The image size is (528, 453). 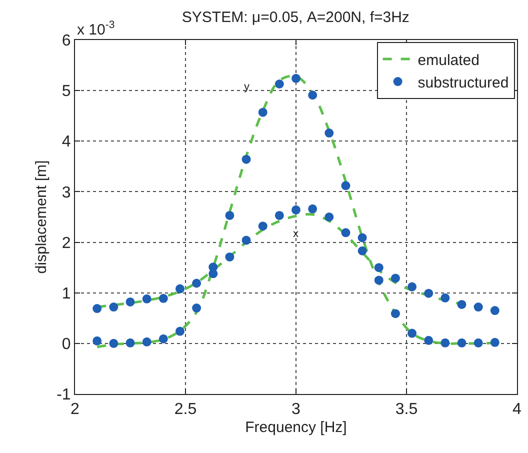 I want to click on x-tick-label: 4, so click(x=517, y=409).